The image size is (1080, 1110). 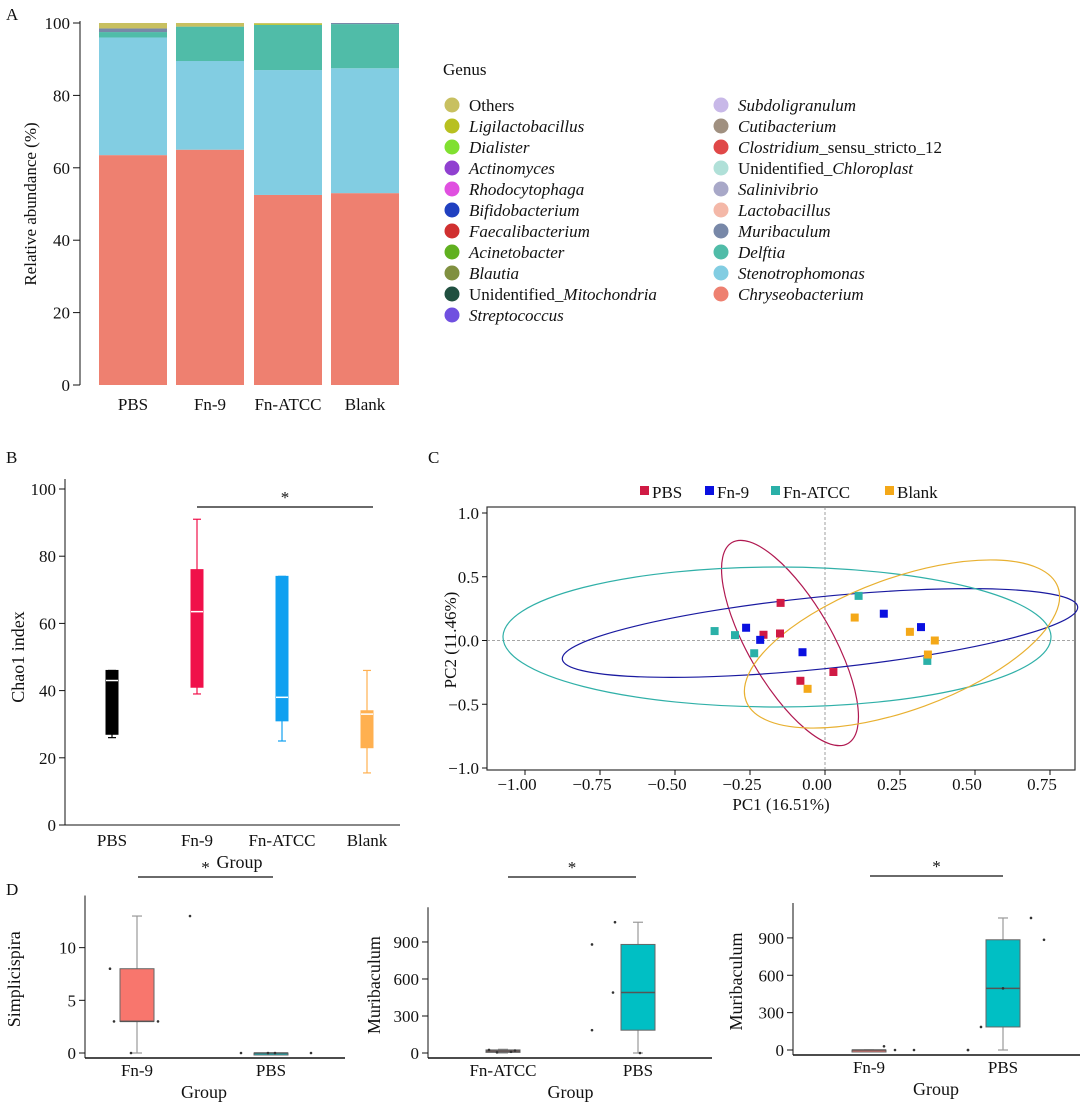 What do you see at coordinates (491, 105) in the screenshot?
I see `legend-item: Others` at bounding box center [491, 105].